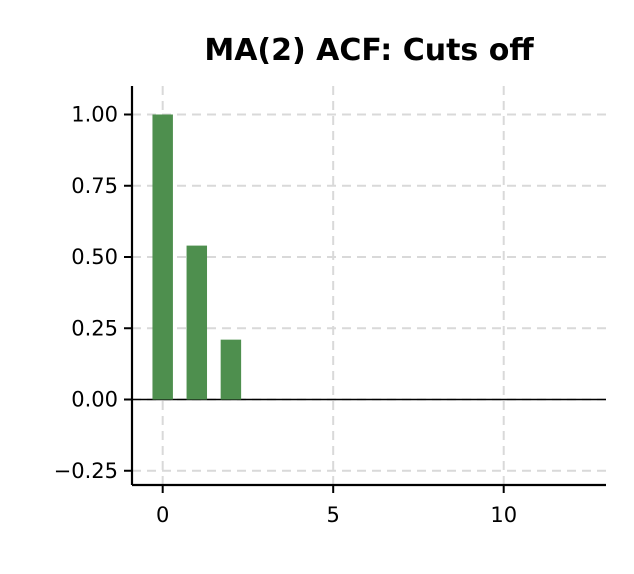 The width and height of the screenshot is (634, 574). I want to click on y-tick-label-0: 1.00, so click(94, 115).